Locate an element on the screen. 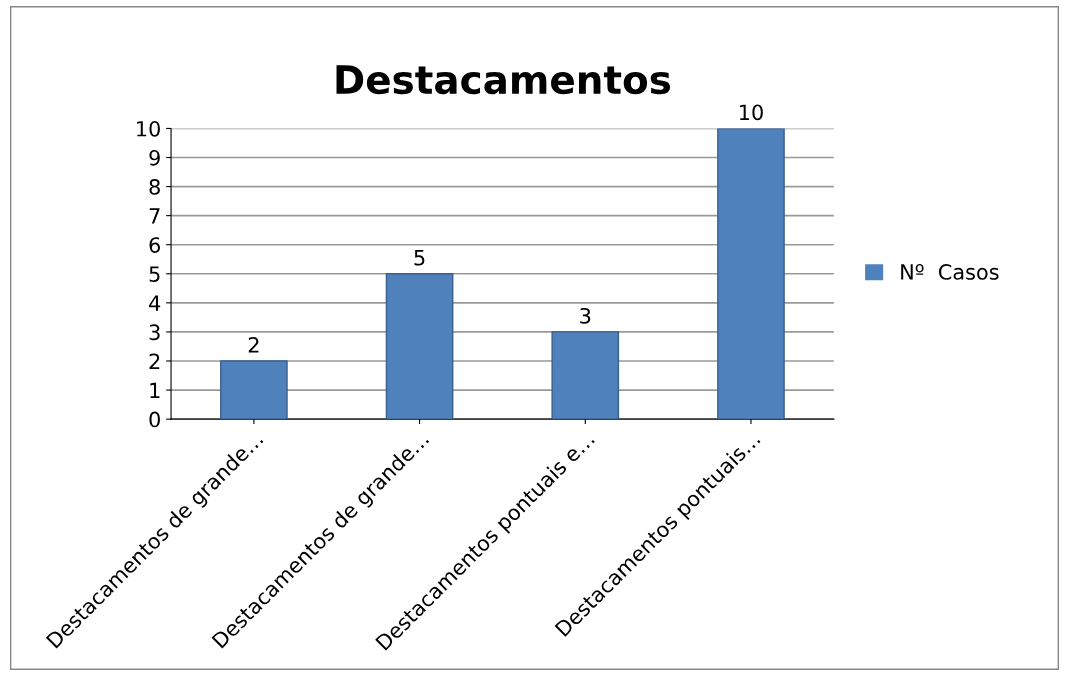 This screenshot has width=1069, height=676. y-tick-label: 5 is located at coordinates (154, 274).